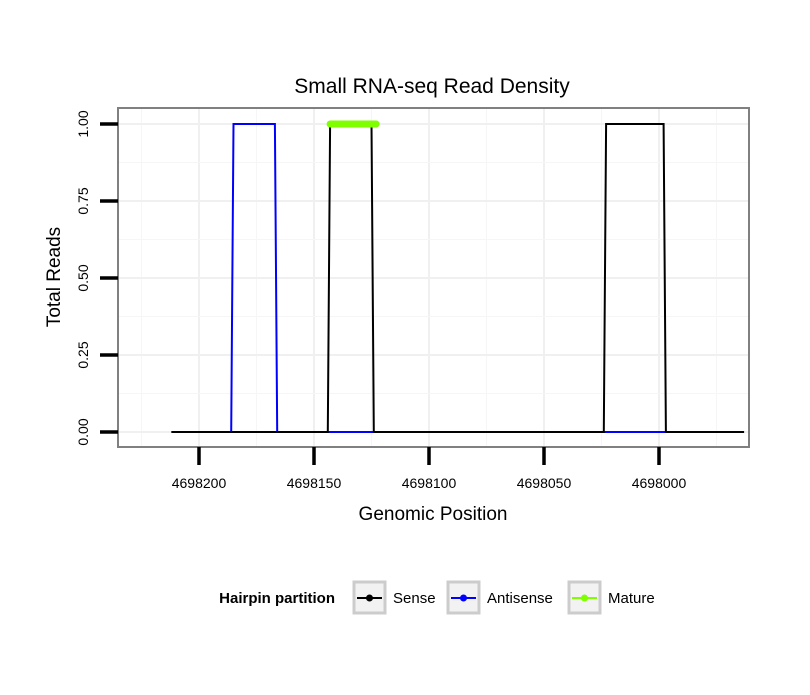 The width and height of the screenshot is (810, 695). Describe the element at coordinates (433, 514) in the screenshot. I see `x-axis-label: Genomic Position` at that location.